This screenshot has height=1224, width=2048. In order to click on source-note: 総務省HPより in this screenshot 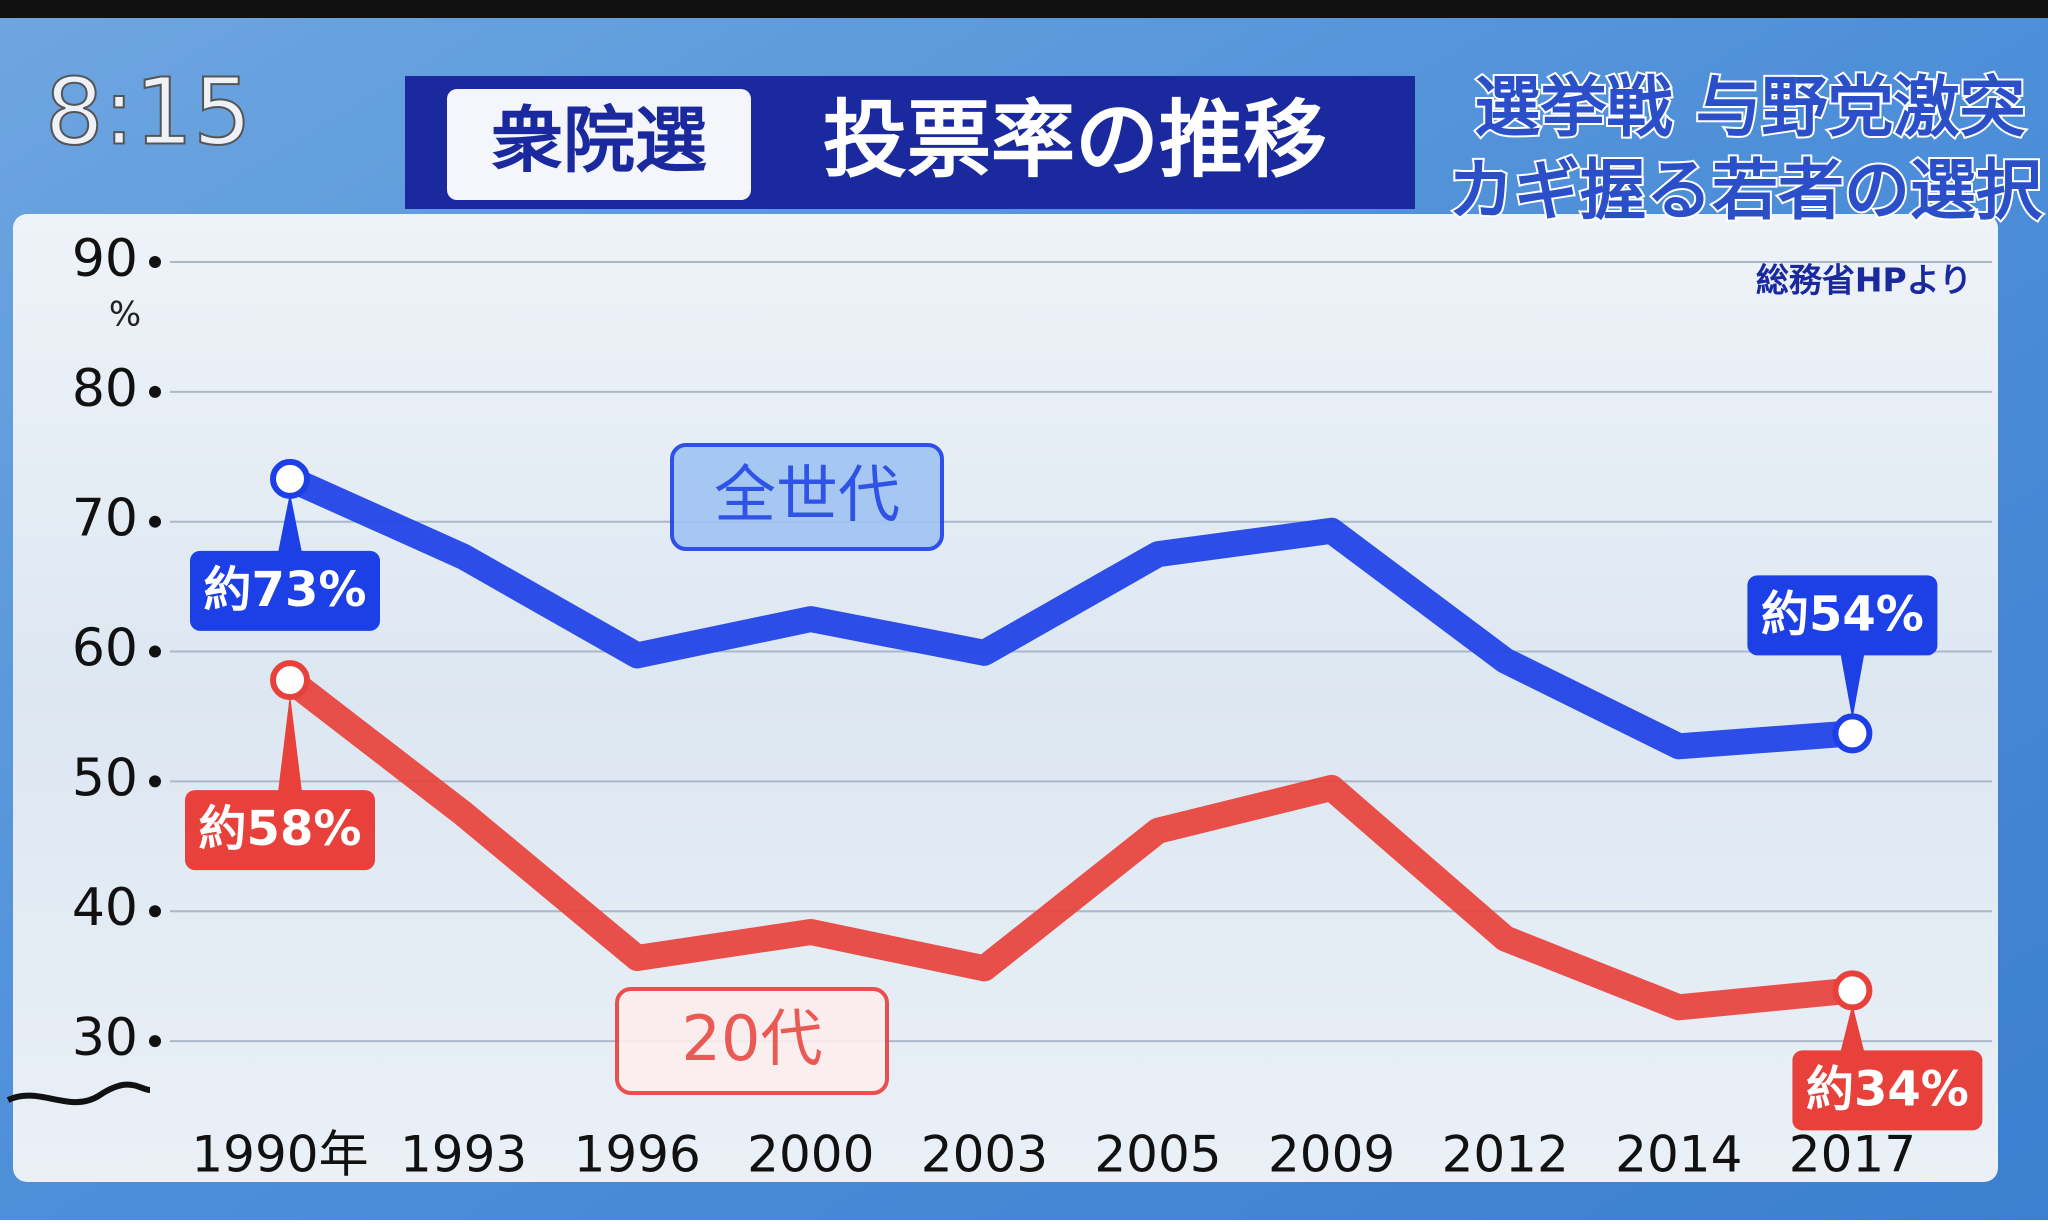, I will do `click(1864, 280)`.